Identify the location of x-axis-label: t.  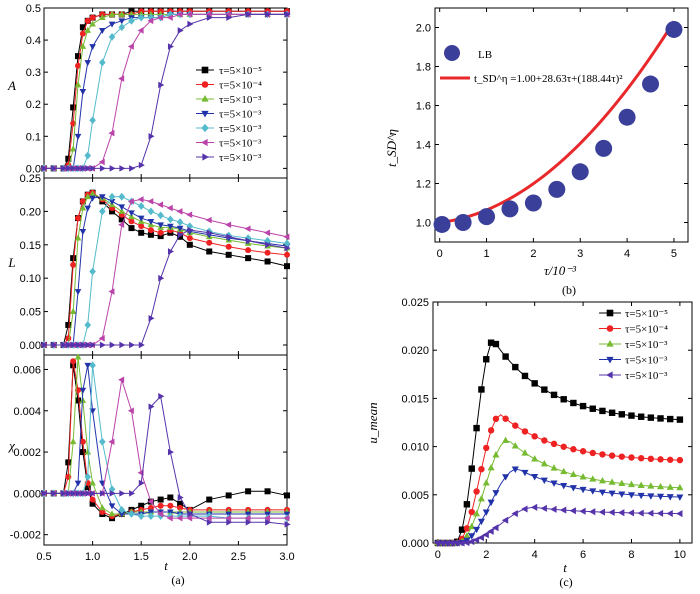
(565, 567).